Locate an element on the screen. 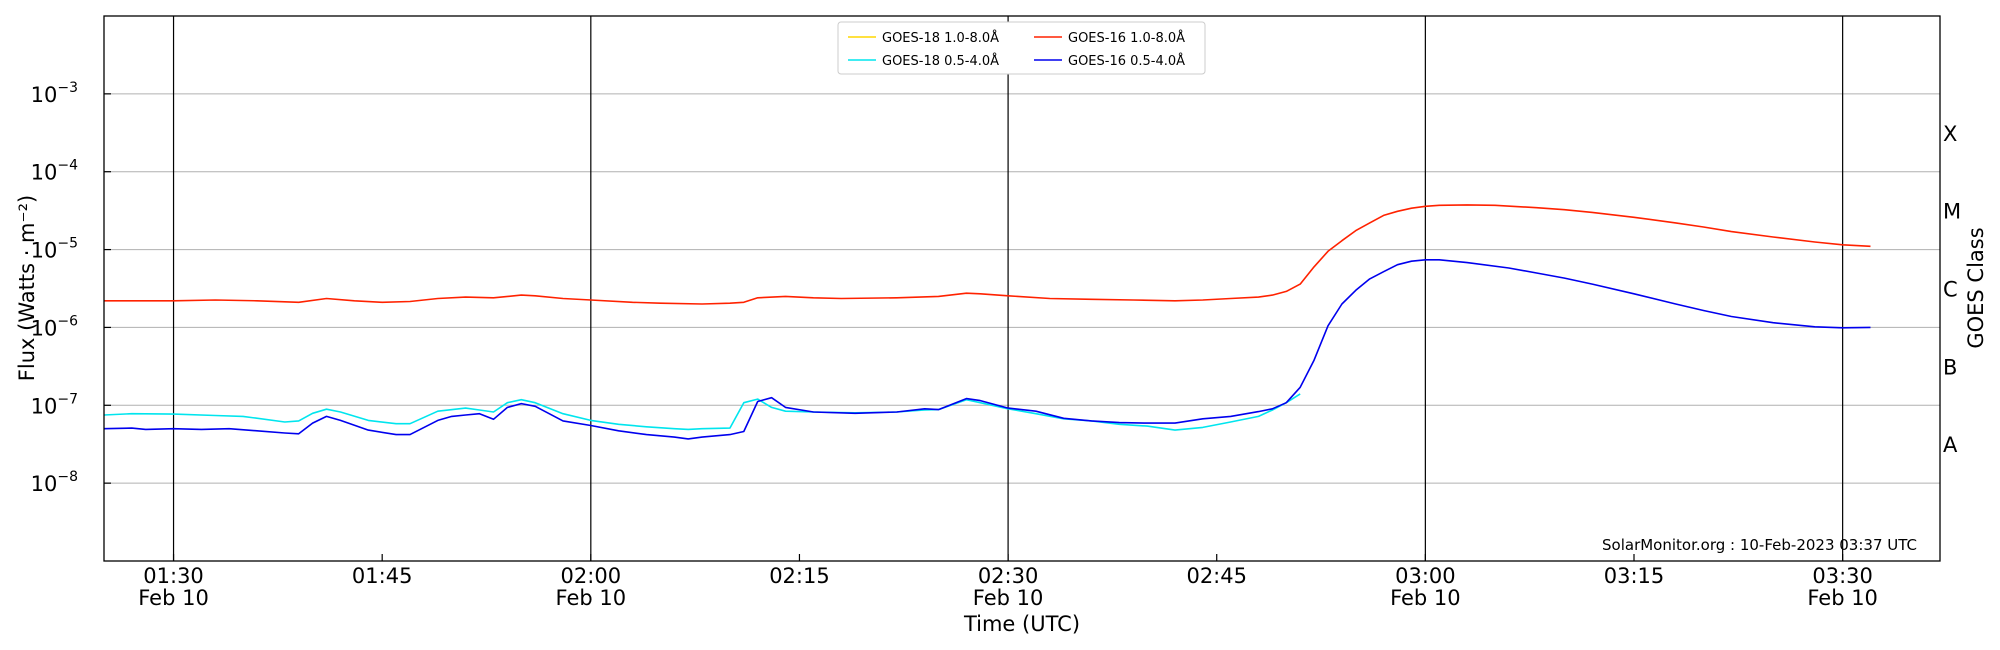 The image size is (2000, 650). legend-box is located at coordinates (1021, 48).